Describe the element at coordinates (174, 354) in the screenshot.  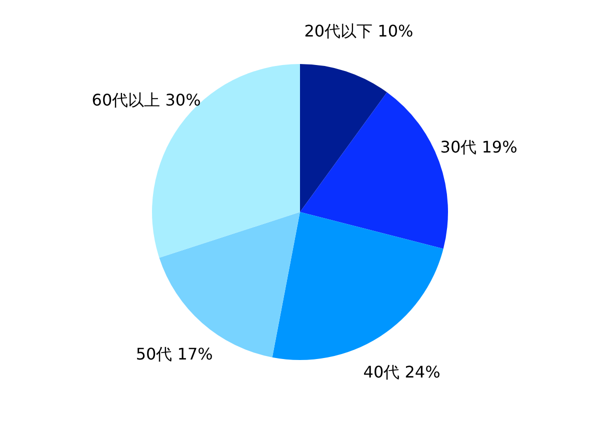
I see `slice-label: 50代 17%` at that location.